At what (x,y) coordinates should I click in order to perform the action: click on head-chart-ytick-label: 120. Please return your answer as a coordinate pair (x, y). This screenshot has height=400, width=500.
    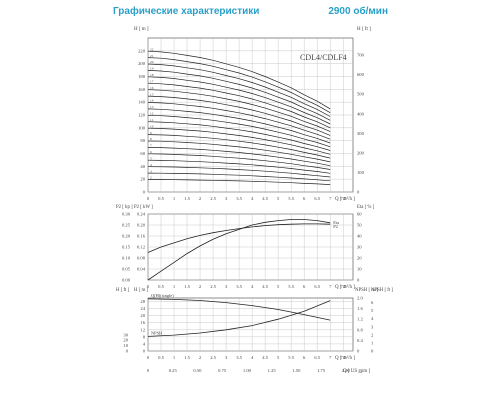
    Looking at the image, I should click on (142, 115).